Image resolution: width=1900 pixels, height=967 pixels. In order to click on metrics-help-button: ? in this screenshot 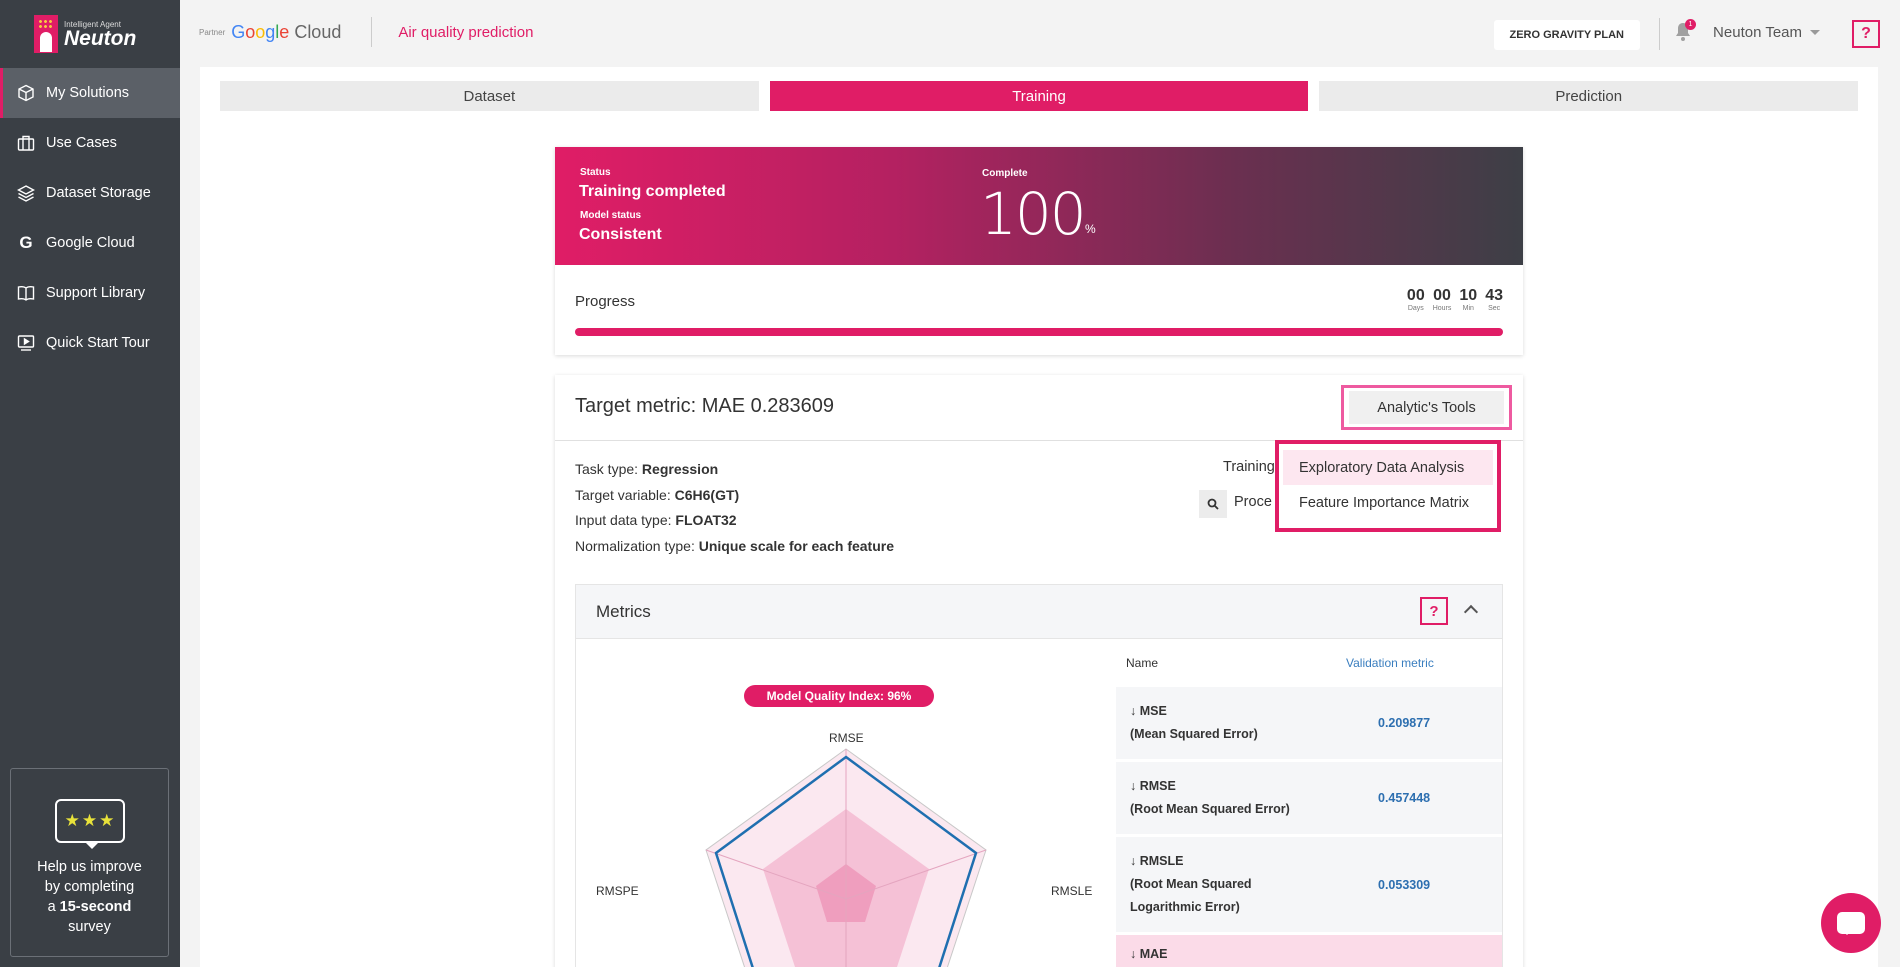, I will do `click(1434, 611)`.